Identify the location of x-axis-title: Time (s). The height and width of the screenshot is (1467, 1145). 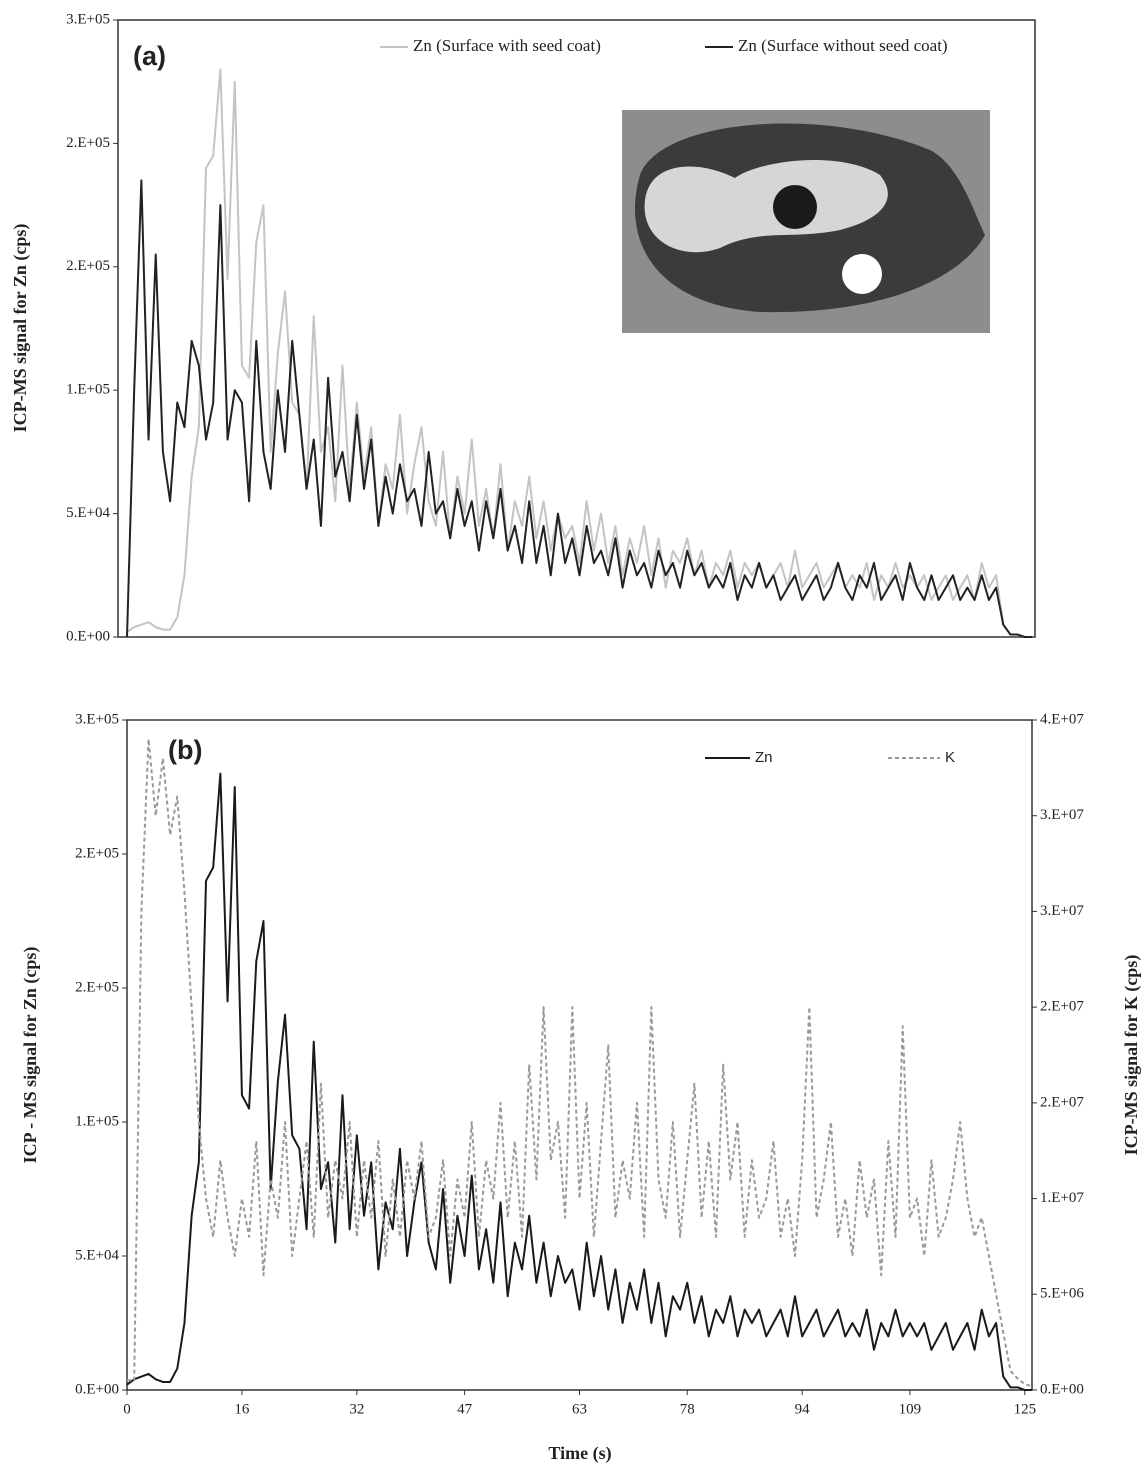
(579, 1453).